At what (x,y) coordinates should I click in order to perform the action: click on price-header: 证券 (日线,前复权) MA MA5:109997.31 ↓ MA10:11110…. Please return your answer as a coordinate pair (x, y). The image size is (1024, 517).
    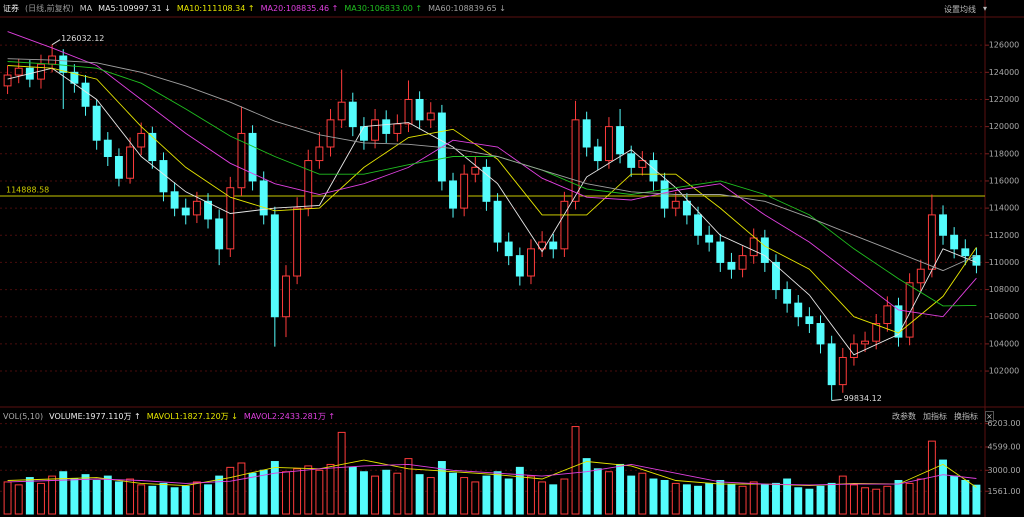
    Looking at the image, I should click on (254, 8).